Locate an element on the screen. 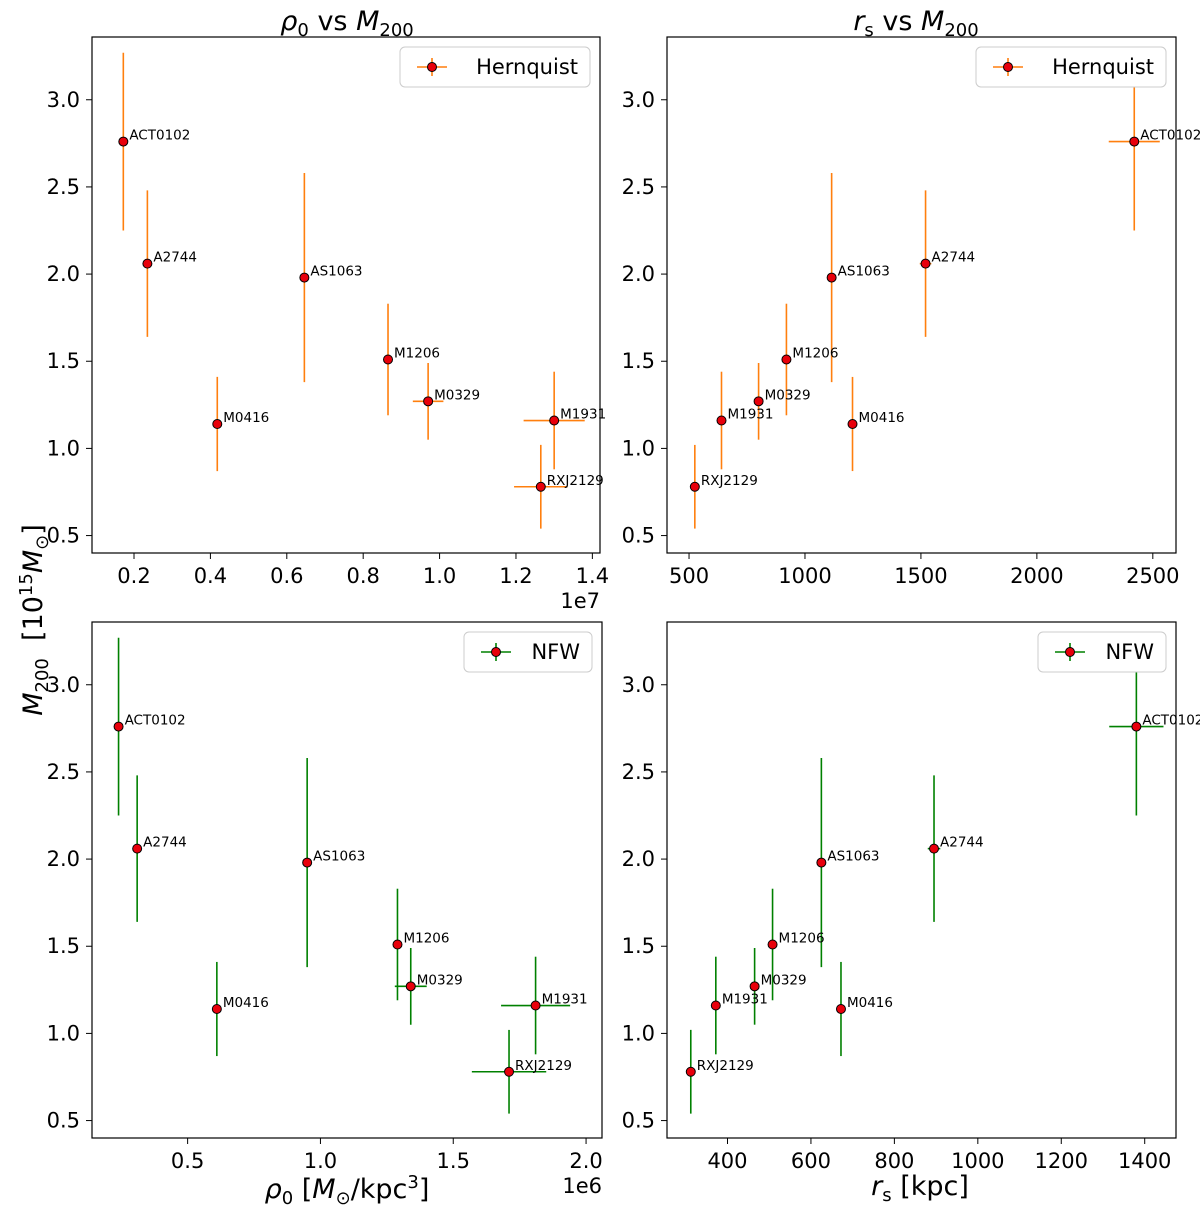  legend-label: Hernquist is located at coordinates (527, 67).